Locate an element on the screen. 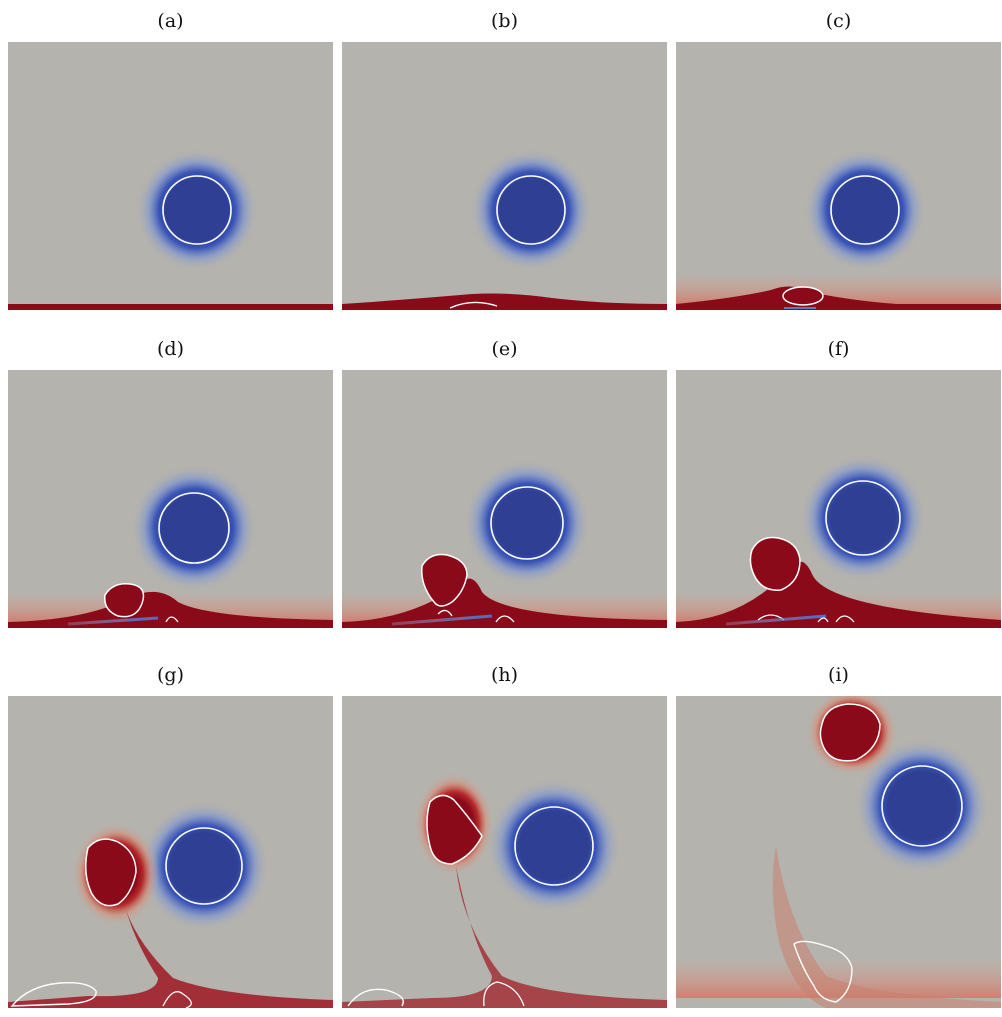 Image resolution: width=1002 pixels, height=1017 pixels. panel-b: (b) is located at coordinates (504, 161).